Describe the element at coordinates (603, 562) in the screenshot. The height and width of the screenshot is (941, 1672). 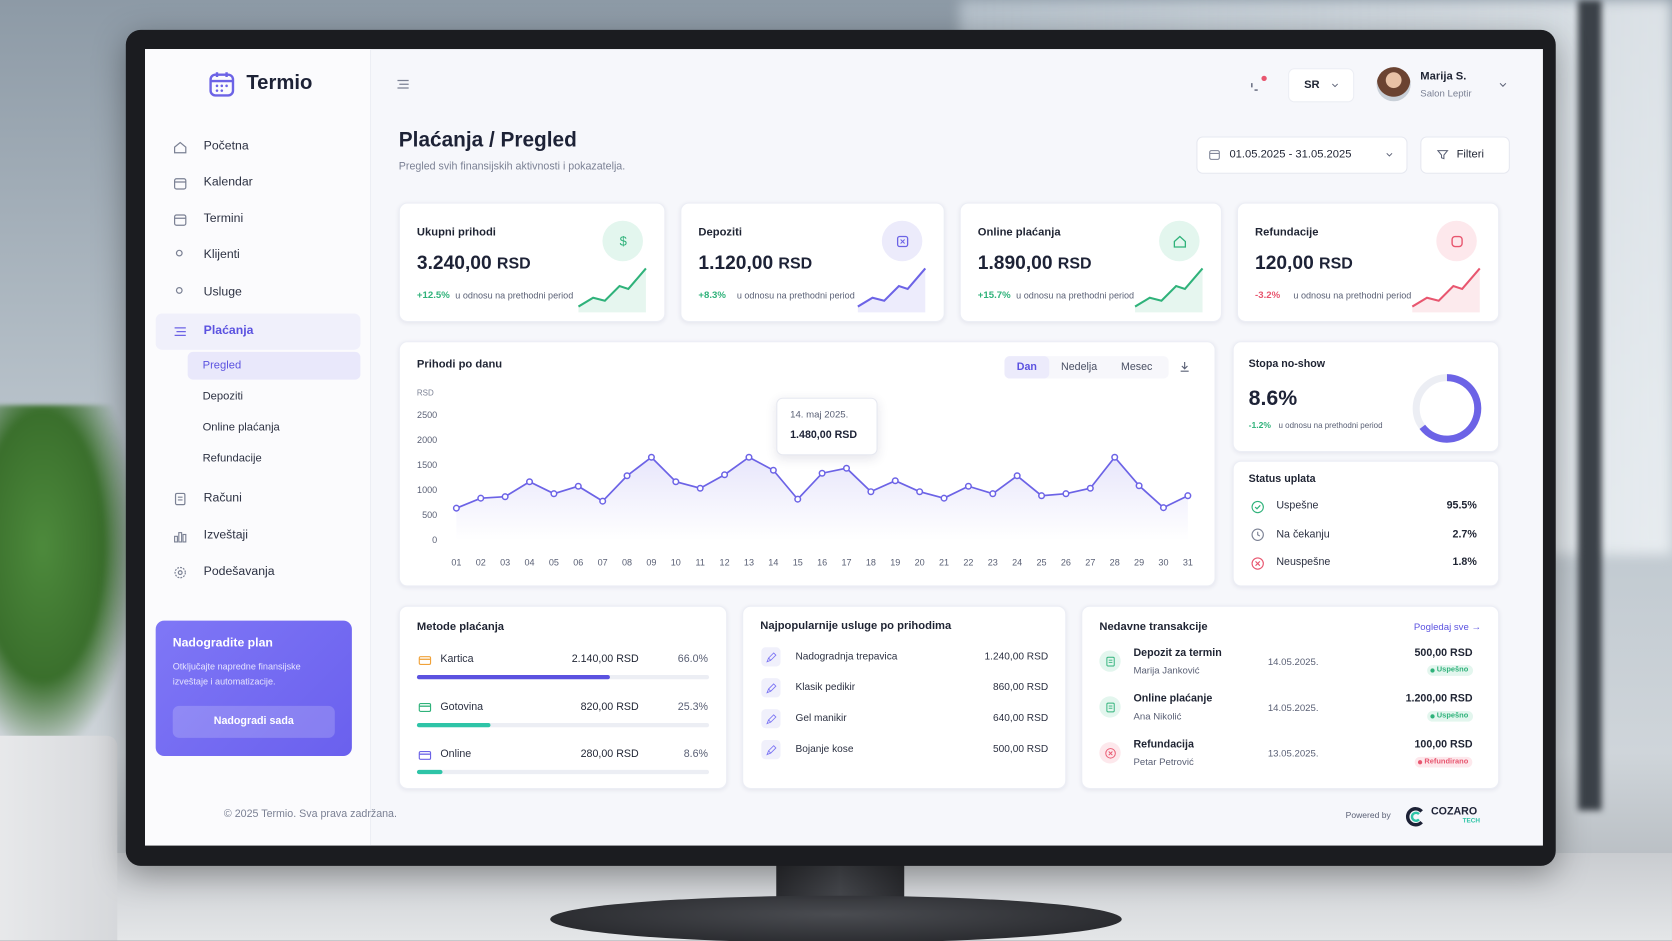
I see `x-tick-label: 07` at that location.